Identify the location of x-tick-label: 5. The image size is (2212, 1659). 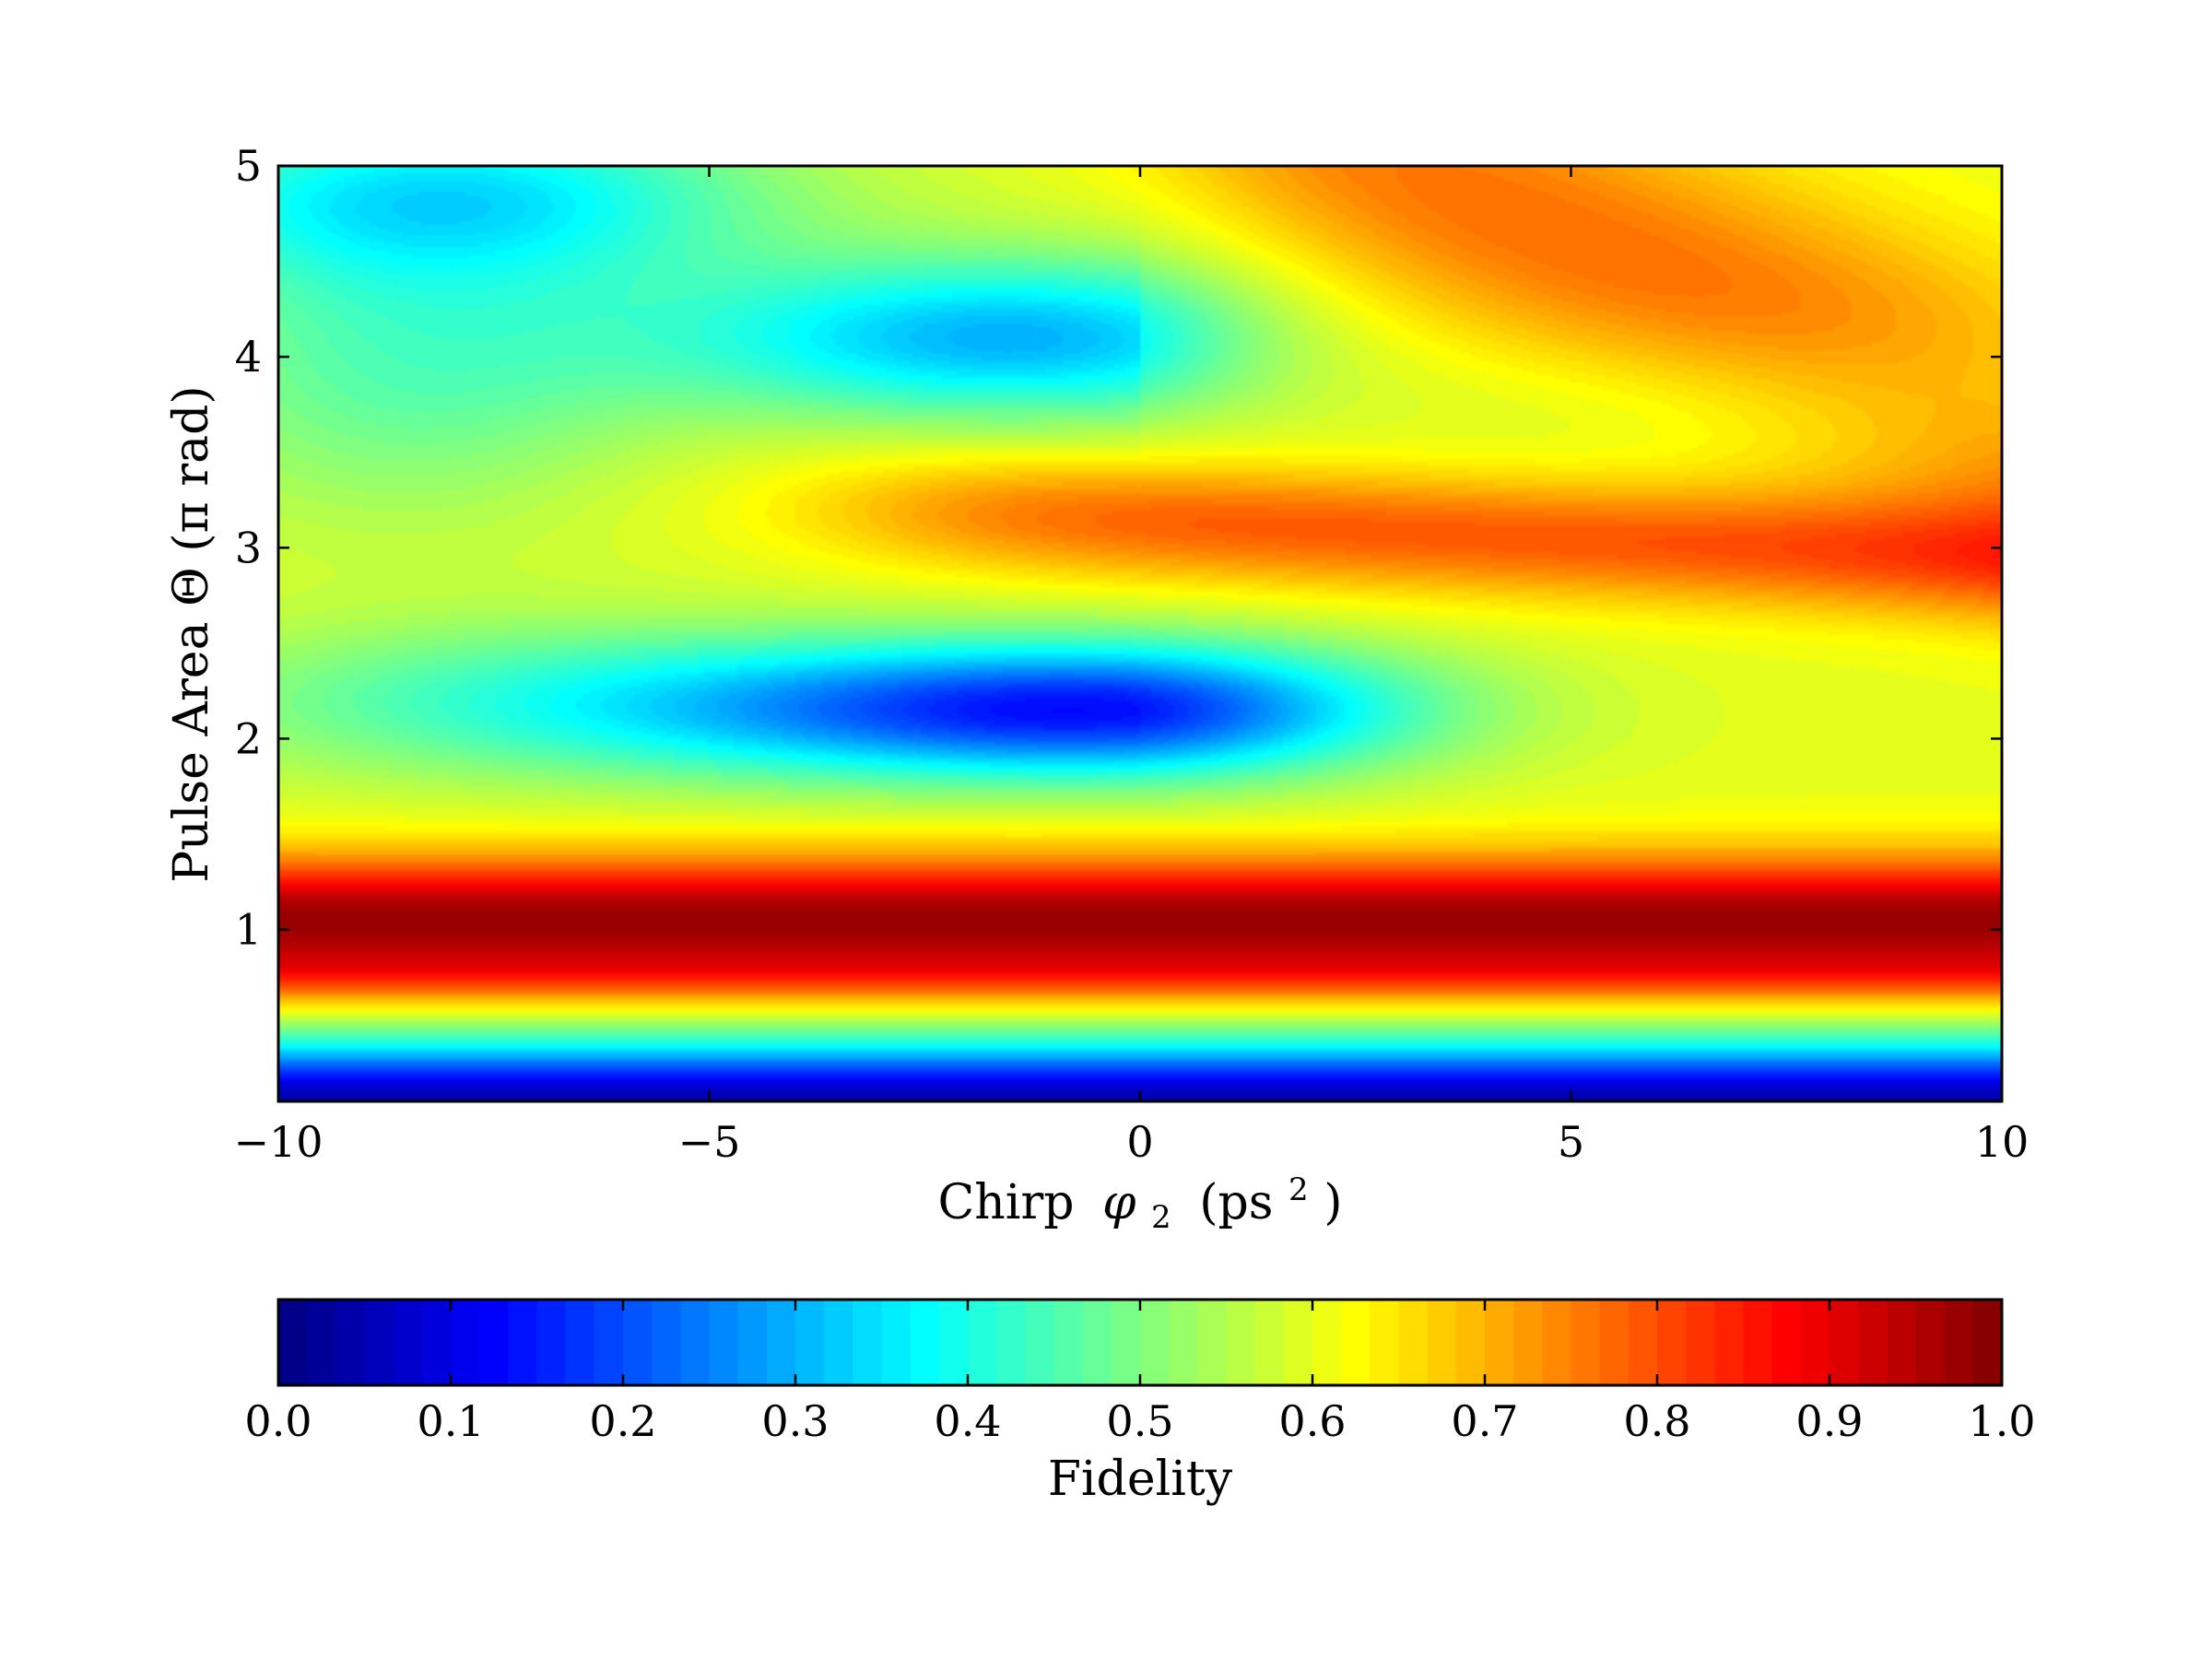
(1571, 1142).